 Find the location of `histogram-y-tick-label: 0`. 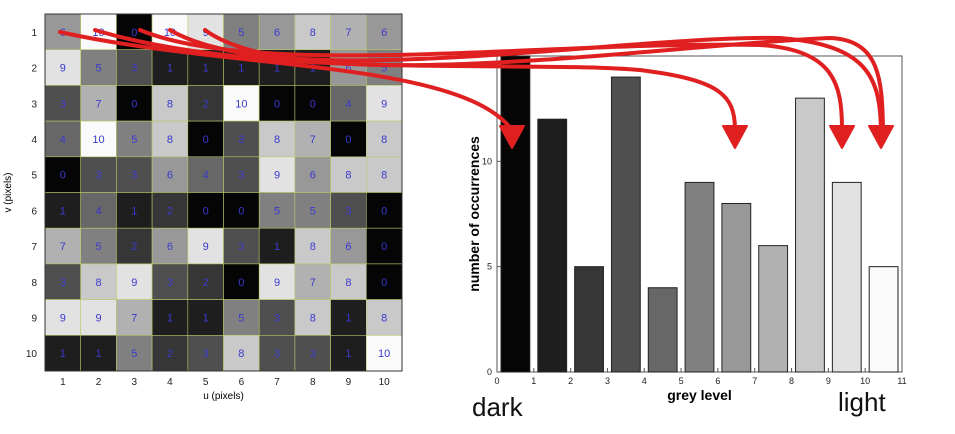

histogram-y-tick-label: 0 is located at coordinates (489, 372).